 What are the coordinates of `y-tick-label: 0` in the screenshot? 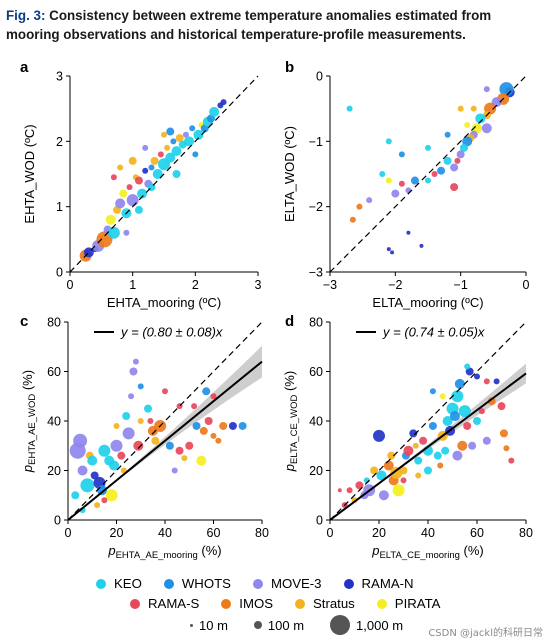 It's located at (57, 521).